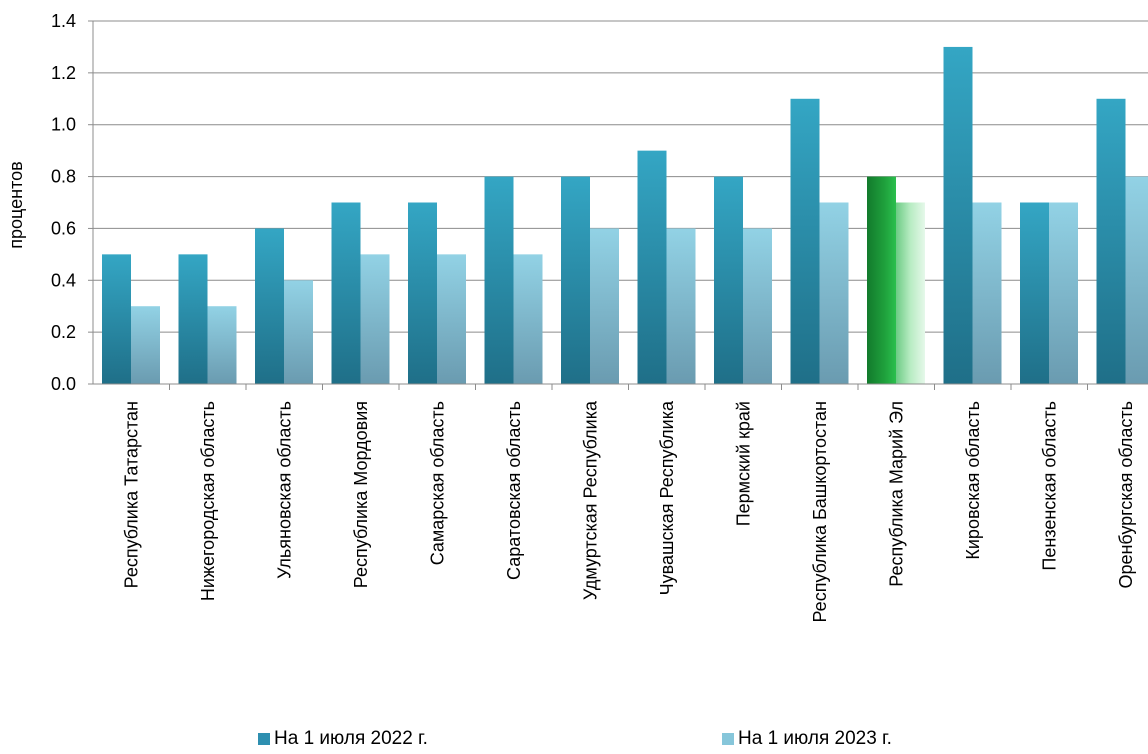 This screenshot has width=1148, height=754. What do you see at coordinates (1049, 486) in the screenshot?
I see `x-category-label: Пензенская область` at bounding box center [1049, 486].